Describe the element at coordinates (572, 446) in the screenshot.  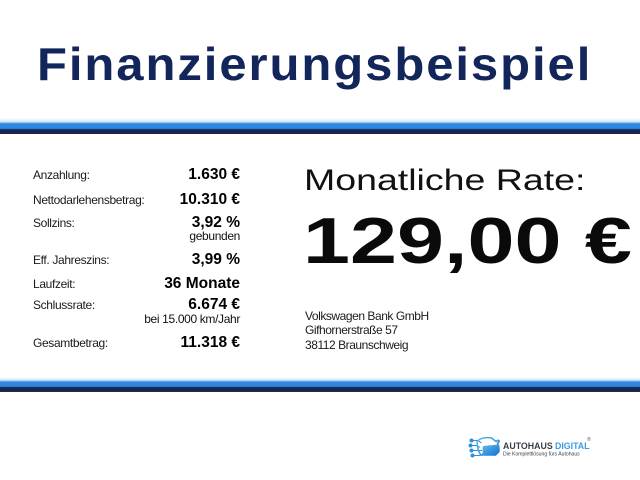
I see `svg-text: DIGITAL` at that location.